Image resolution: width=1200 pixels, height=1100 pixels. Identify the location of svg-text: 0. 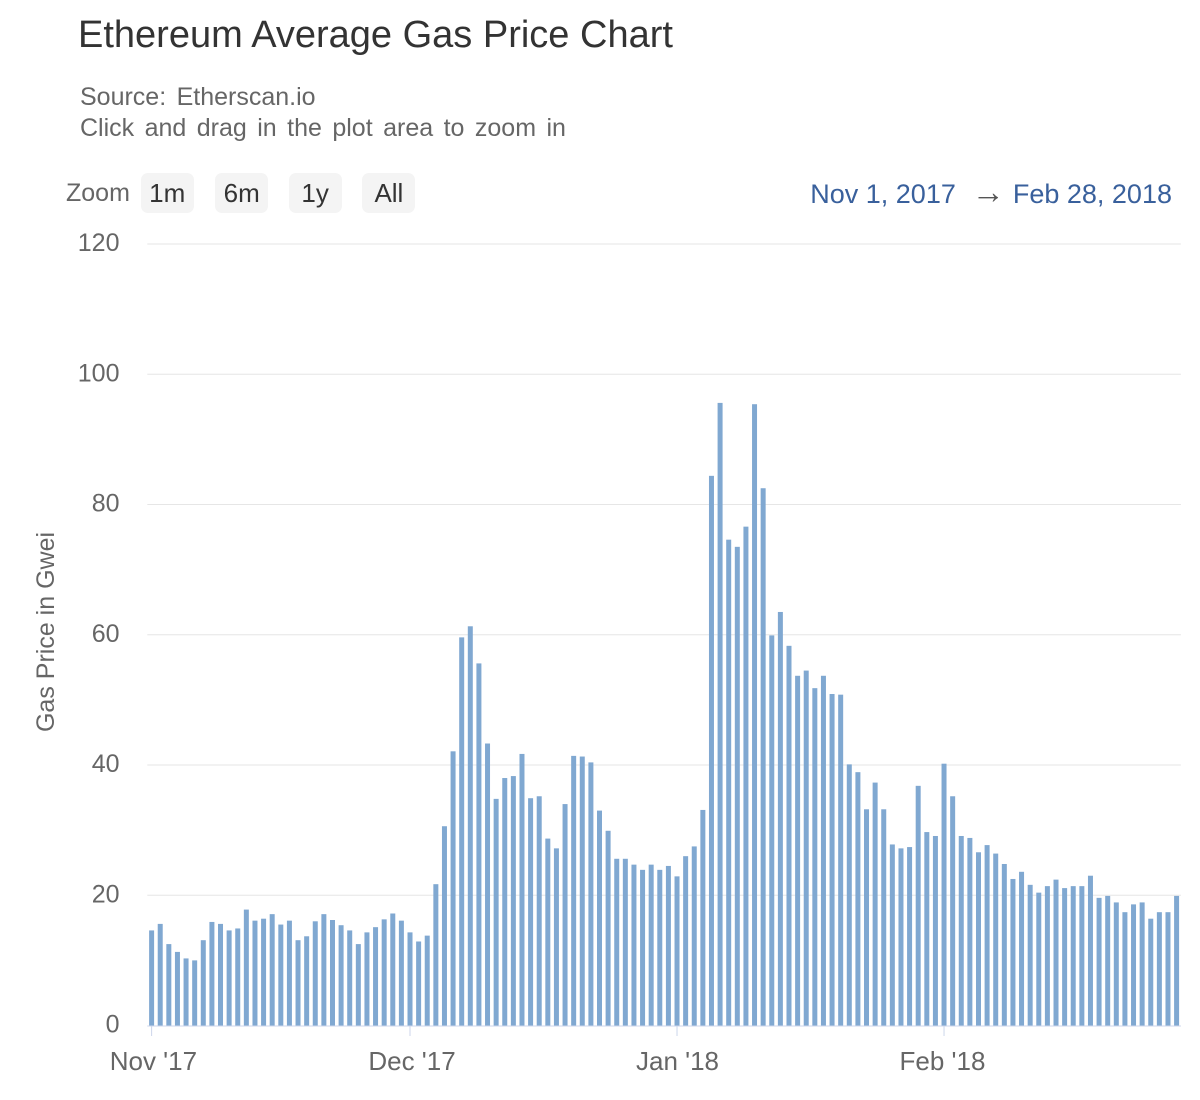
(113, 1025).